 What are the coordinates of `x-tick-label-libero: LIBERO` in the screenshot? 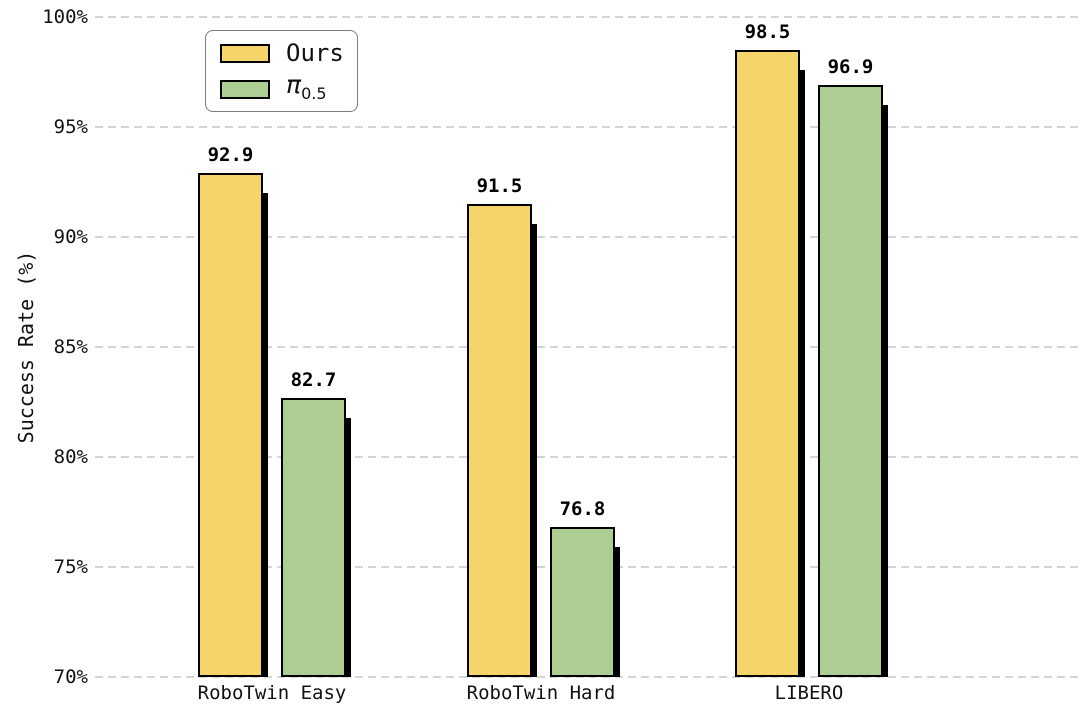 It's located at (809, 693).